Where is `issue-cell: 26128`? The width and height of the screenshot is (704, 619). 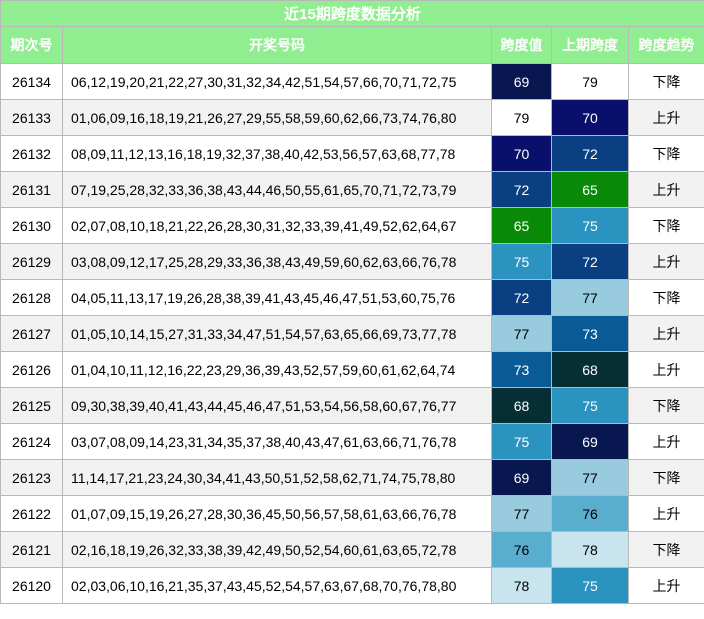 issue-cell: 26128 is located at coordinates (31, 297).